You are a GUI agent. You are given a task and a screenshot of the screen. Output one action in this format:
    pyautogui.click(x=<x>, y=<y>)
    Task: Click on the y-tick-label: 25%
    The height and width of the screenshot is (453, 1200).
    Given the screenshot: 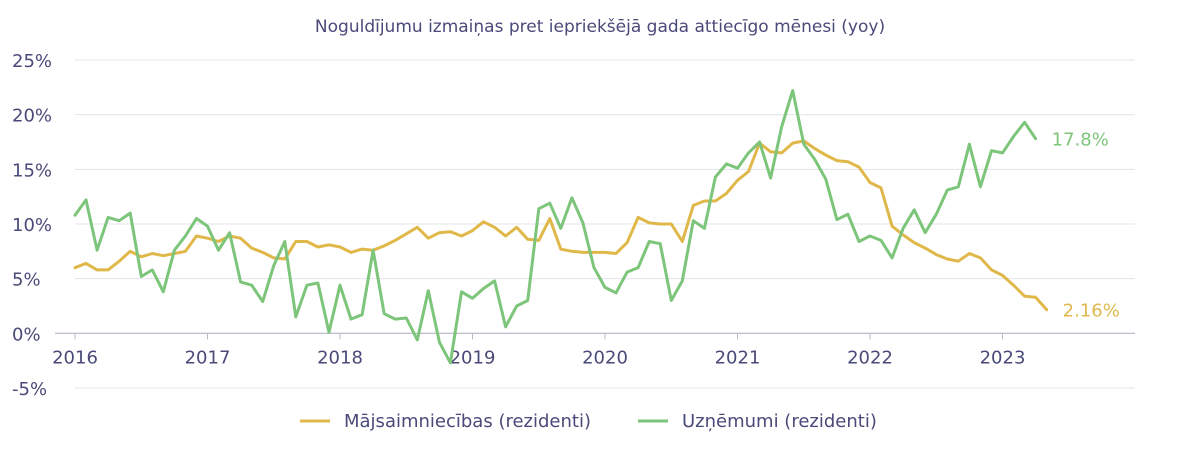 What is the action you would take?
    pyautogui.click(x=32, y=61)
    